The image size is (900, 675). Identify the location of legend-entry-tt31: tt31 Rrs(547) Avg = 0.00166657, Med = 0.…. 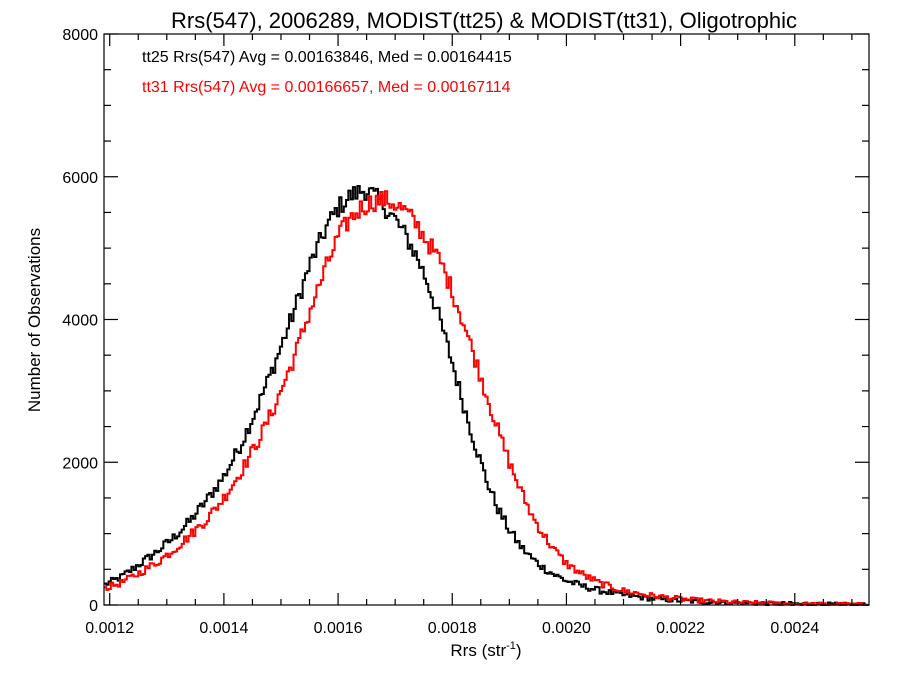
(326, 87).